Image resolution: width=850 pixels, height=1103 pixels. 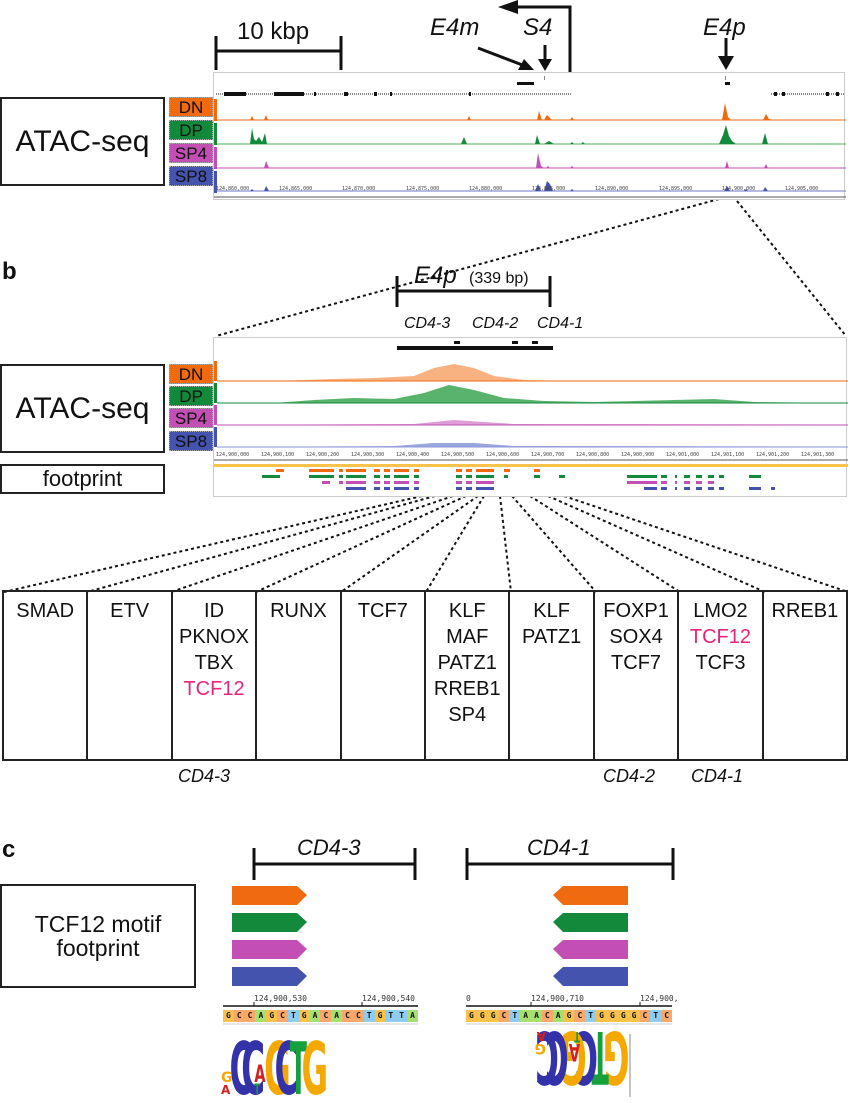 What do you see at coordinates (296, 189) in the screenshot?
I see `axis-tick-a: 124,865,000` at bounding box center [296, 189].